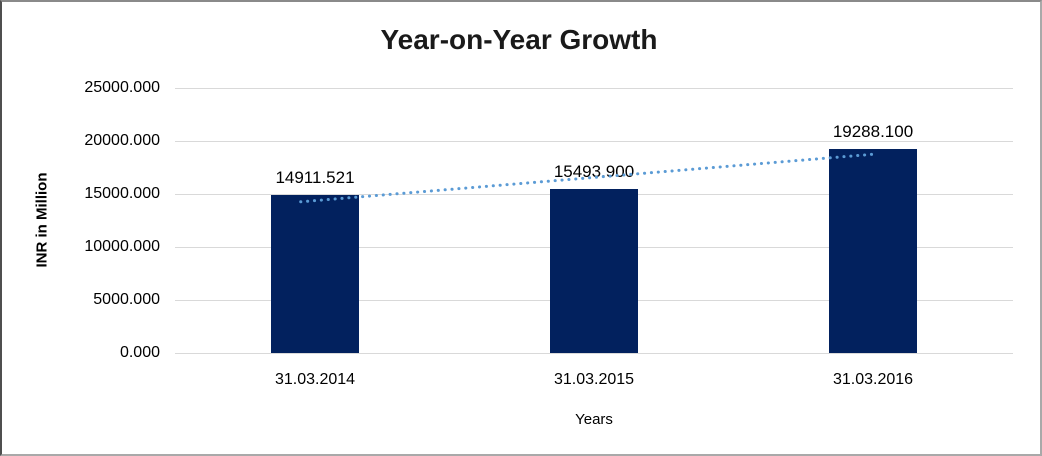  I want to click on x-tick-label: 31.03.2015, so click(594, 379).